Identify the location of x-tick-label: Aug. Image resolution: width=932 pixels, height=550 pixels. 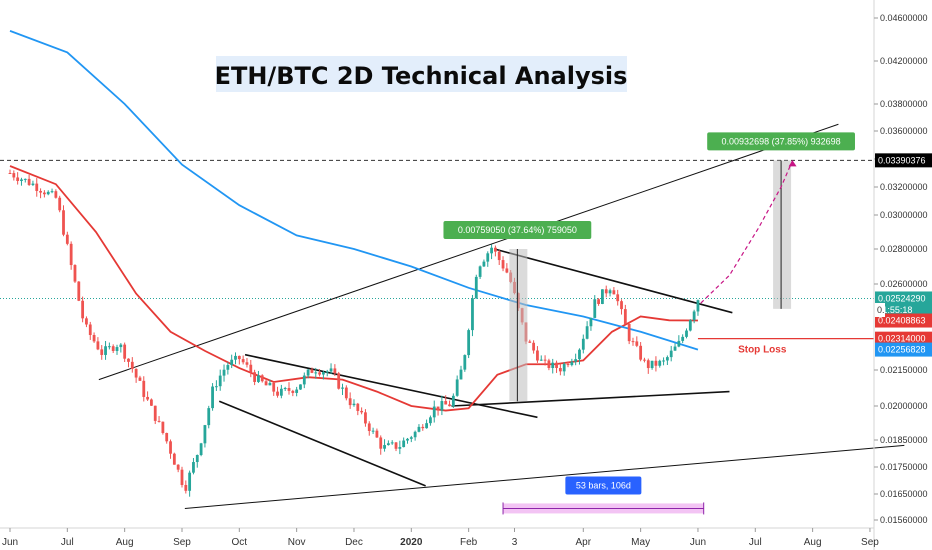
(813, 542).